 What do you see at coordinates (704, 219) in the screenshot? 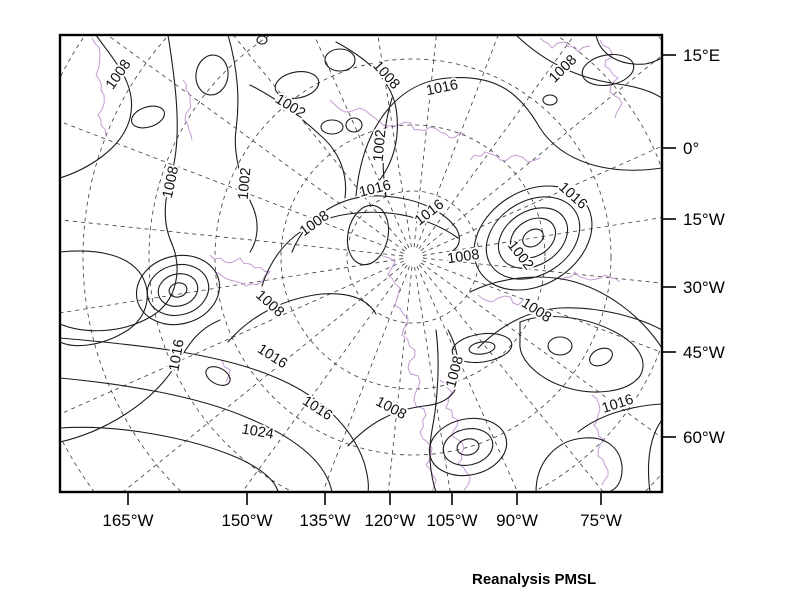
I see `right-axis-tick-label: 15°W` at bounding box center [704, 219].